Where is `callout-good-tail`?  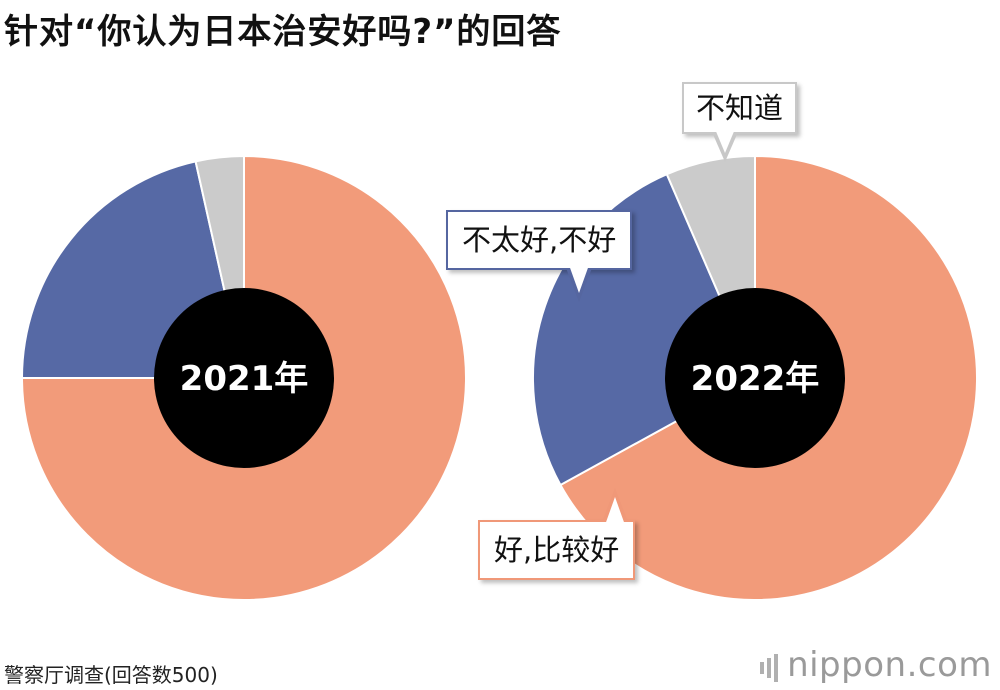 callout-good-tail is located at coordinates (615, 506).